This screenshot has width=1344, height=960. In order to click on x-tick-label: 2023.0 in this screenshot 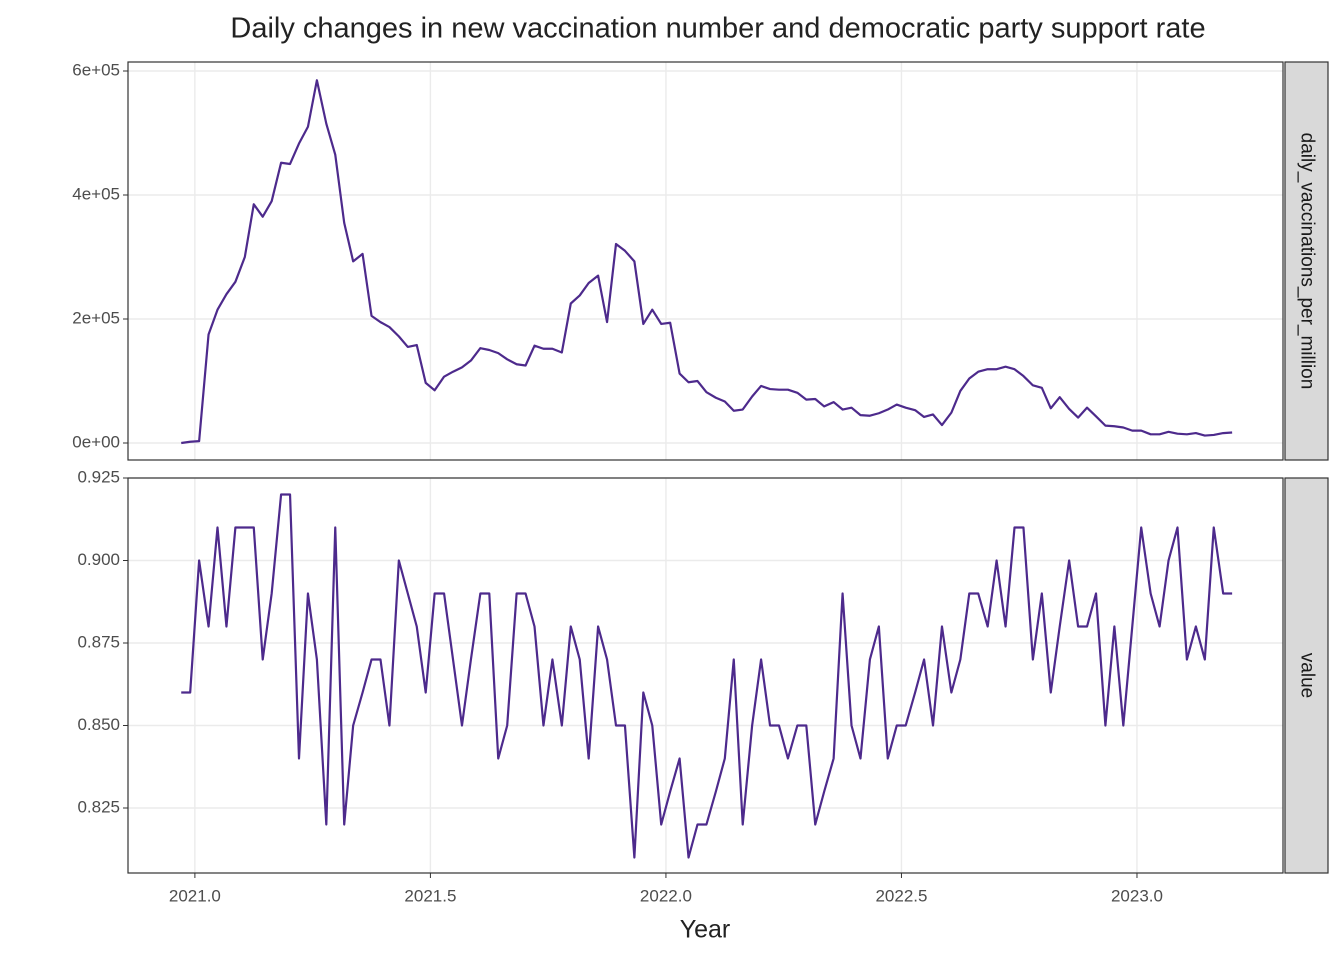, I will do `click(1137, 895)`.